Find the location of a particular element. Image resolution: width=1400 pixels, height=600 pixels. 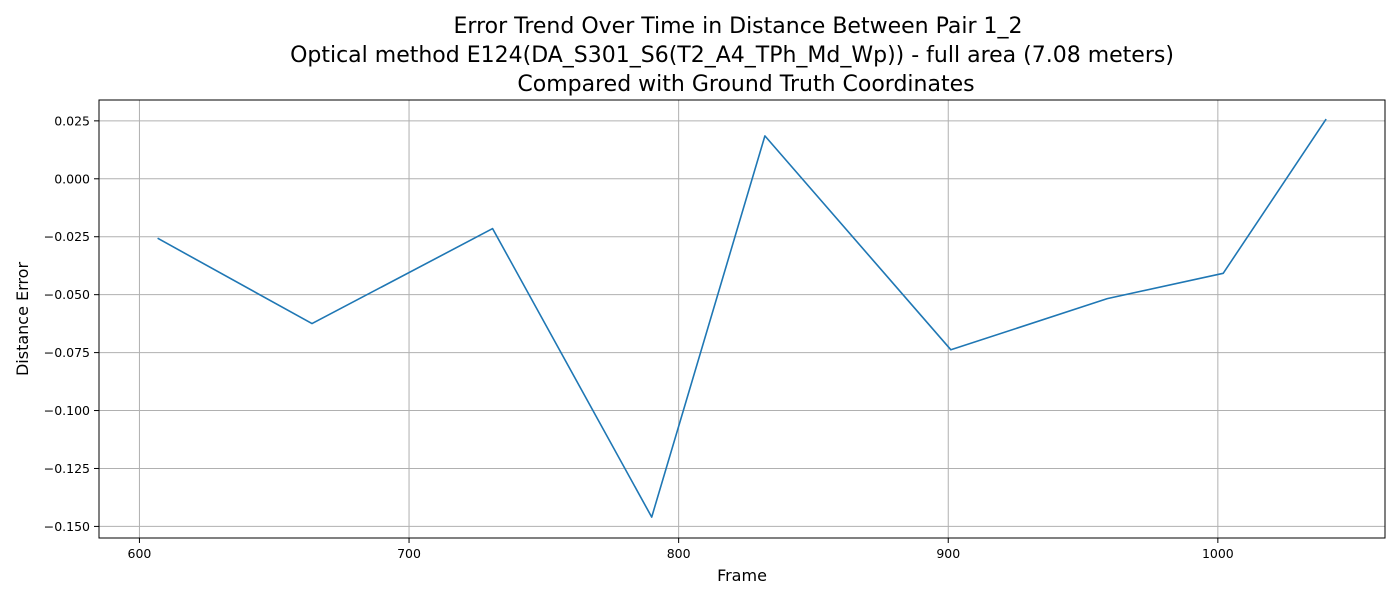

x-tick-label: 1000 is located at coordinates (1218, 553).